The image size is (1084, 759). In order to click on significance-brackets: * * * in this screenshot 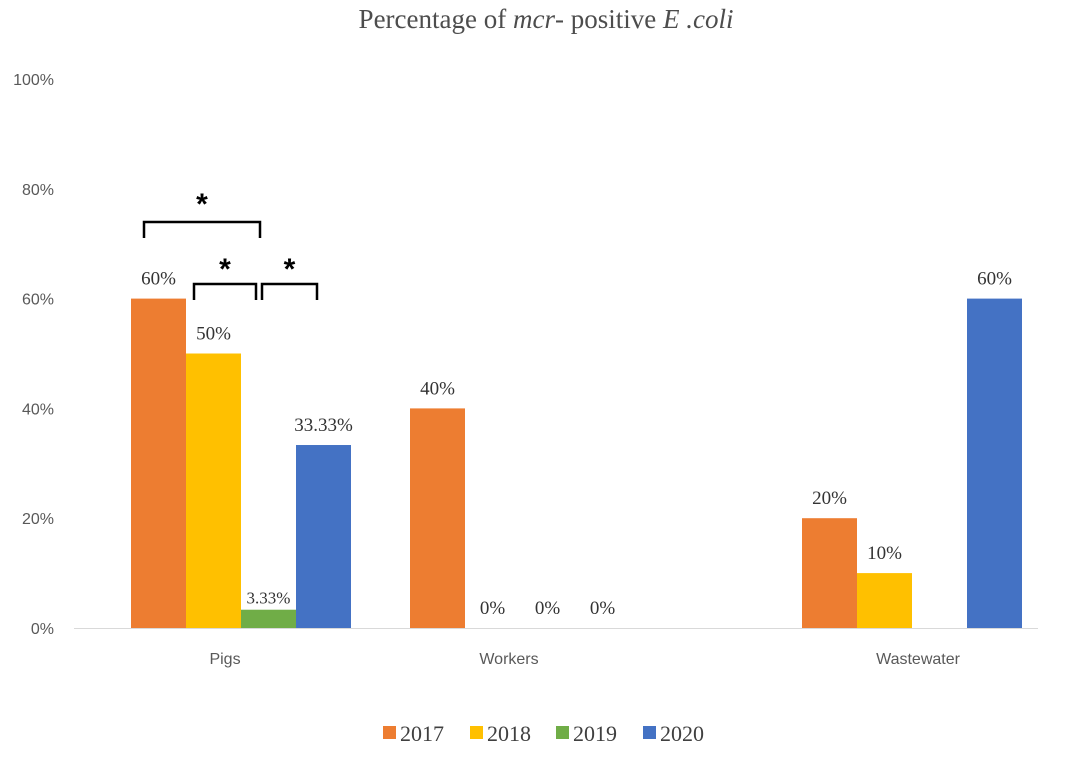, I will do `click(230, 244)`.